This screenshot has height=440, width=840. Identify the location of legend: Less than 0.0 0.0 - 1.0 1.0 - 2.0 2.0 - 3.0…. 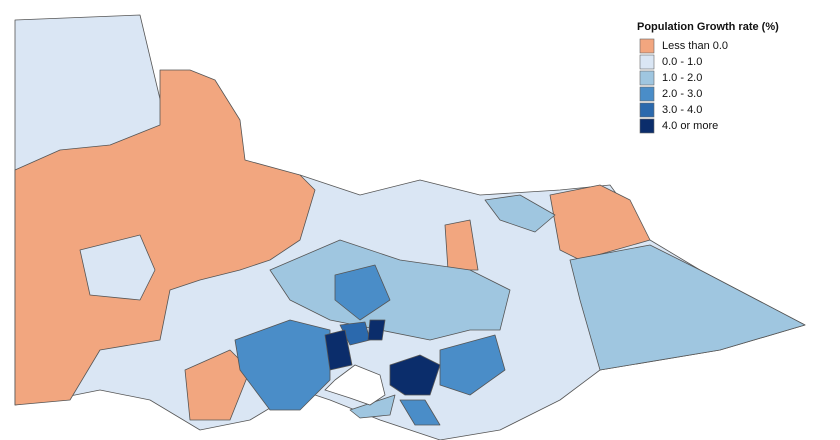
(683, 86).